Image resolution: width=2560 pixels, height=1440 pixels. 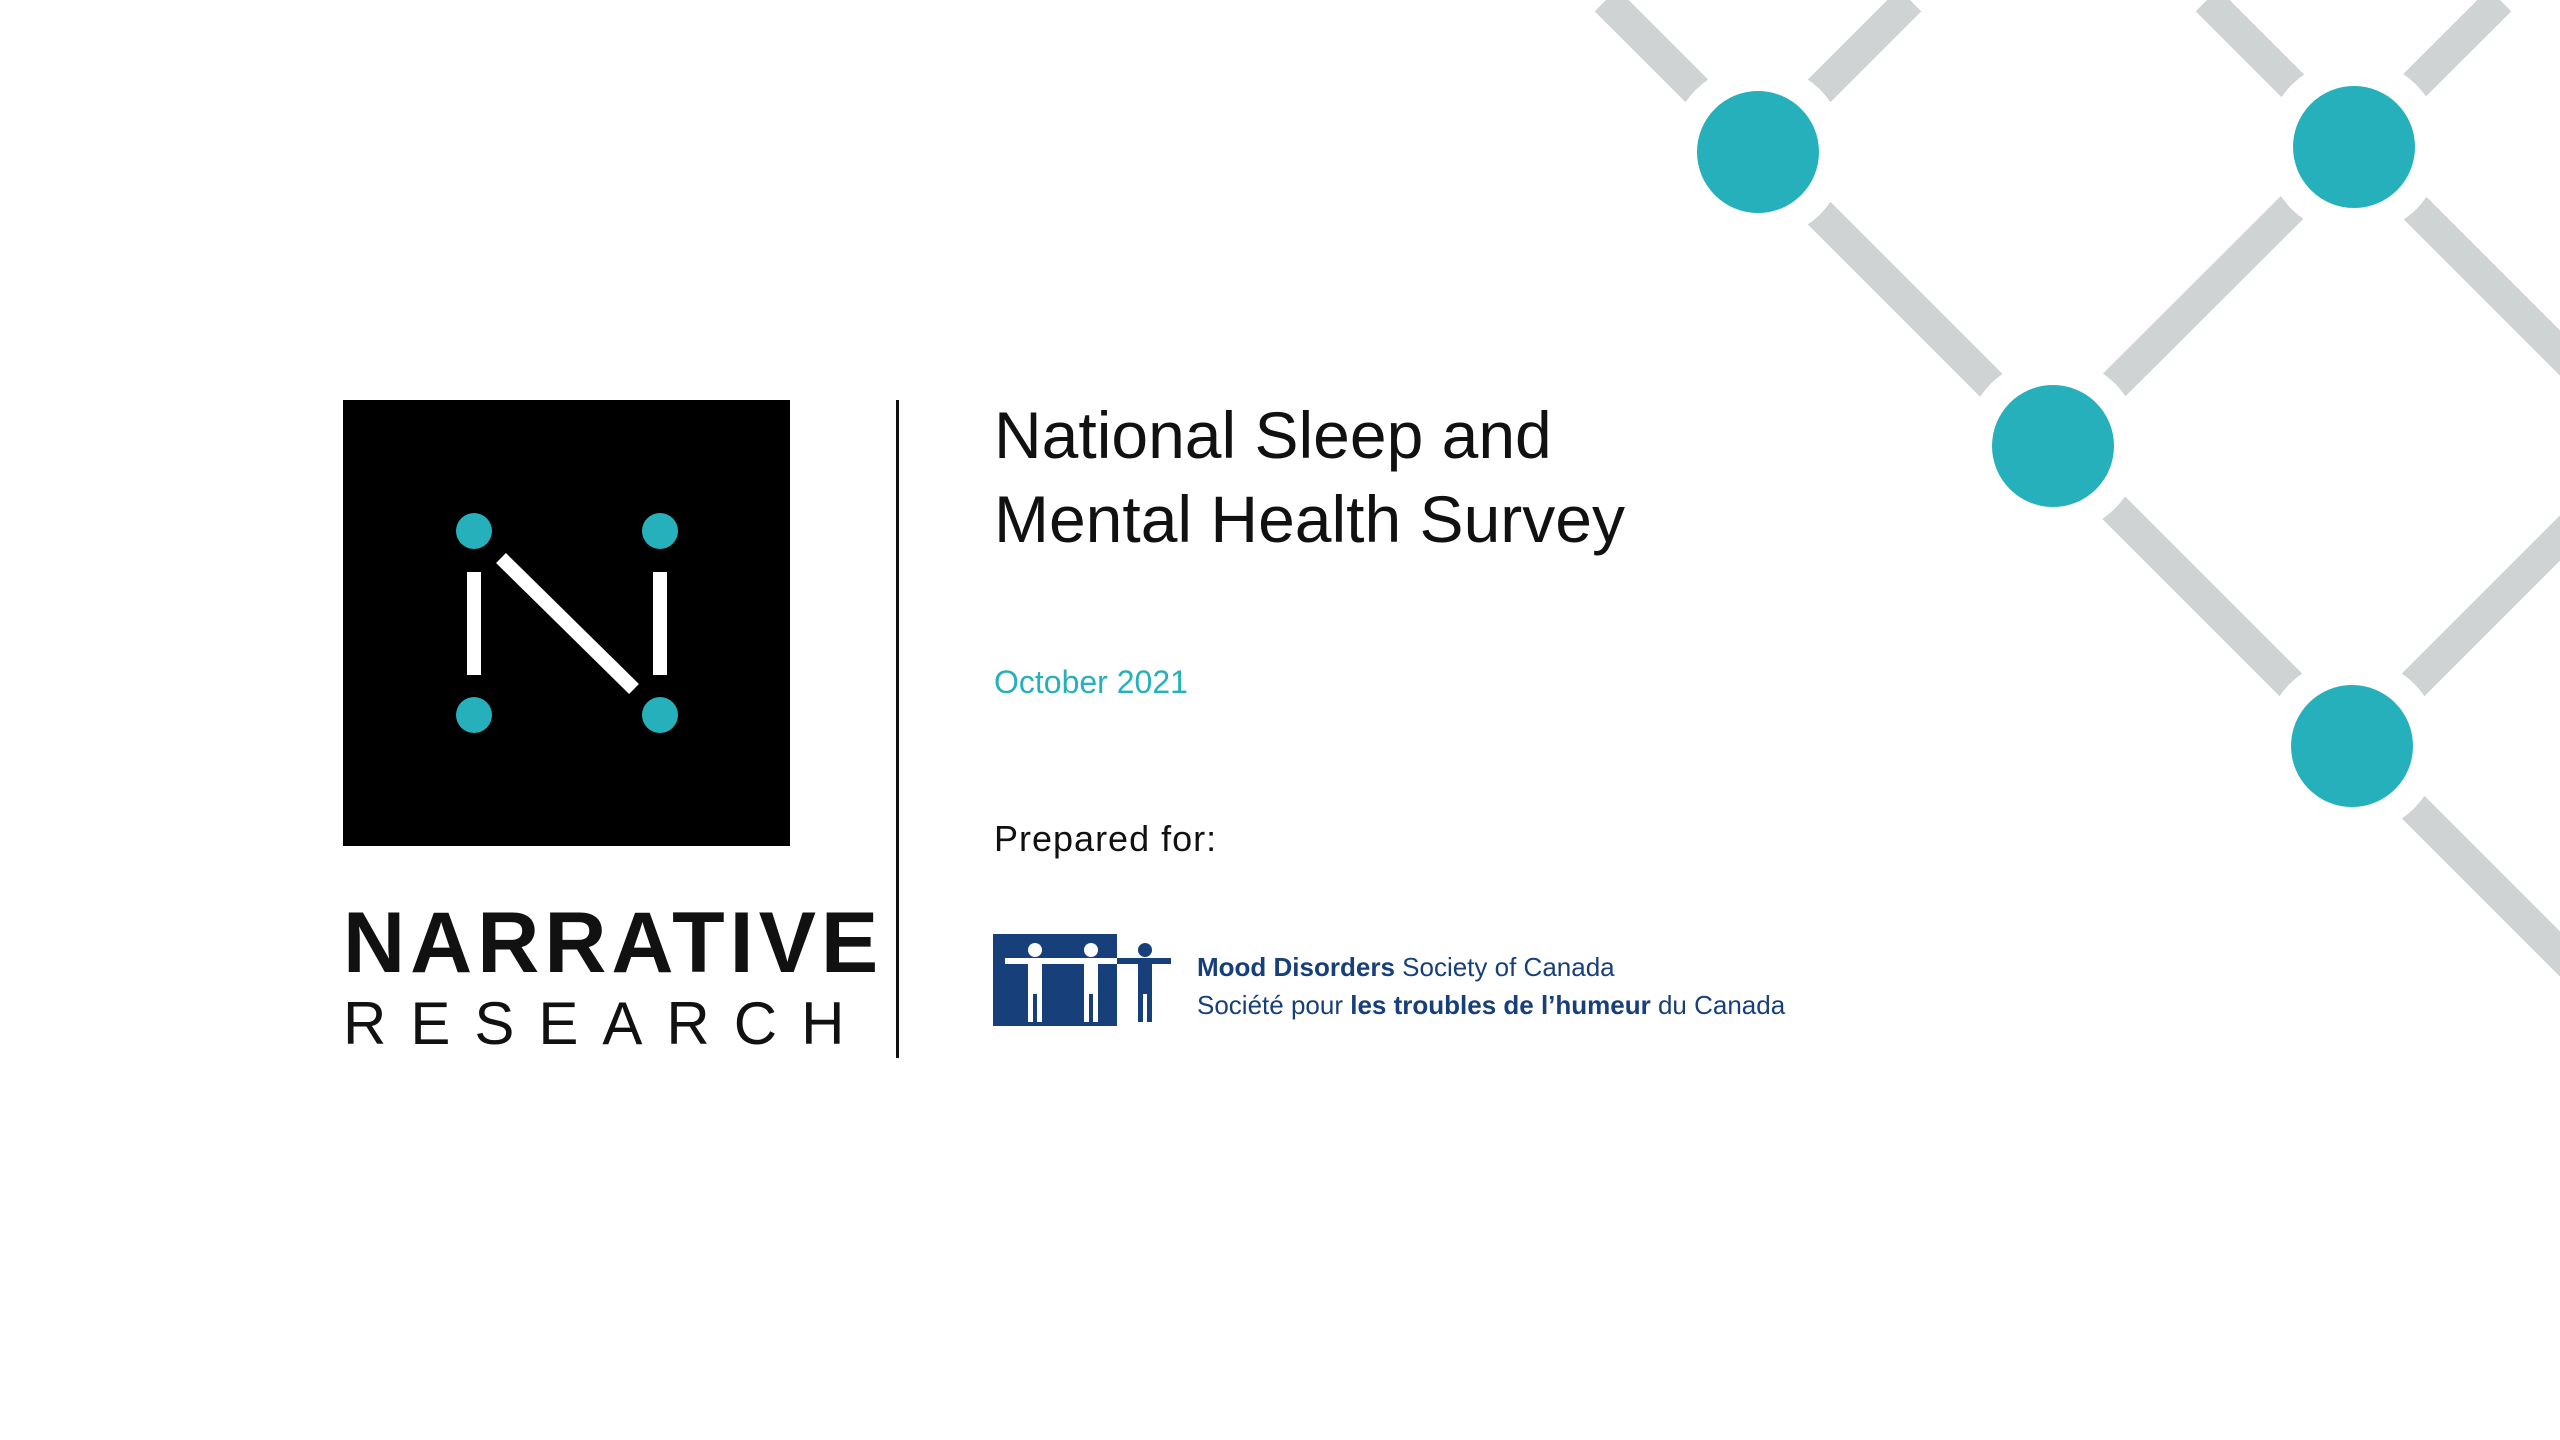 What do you see at coordinates (1082, 980) in the screenshot?
I see `people-holding-hands-logo-icon` at bounding box center [1082, 980].